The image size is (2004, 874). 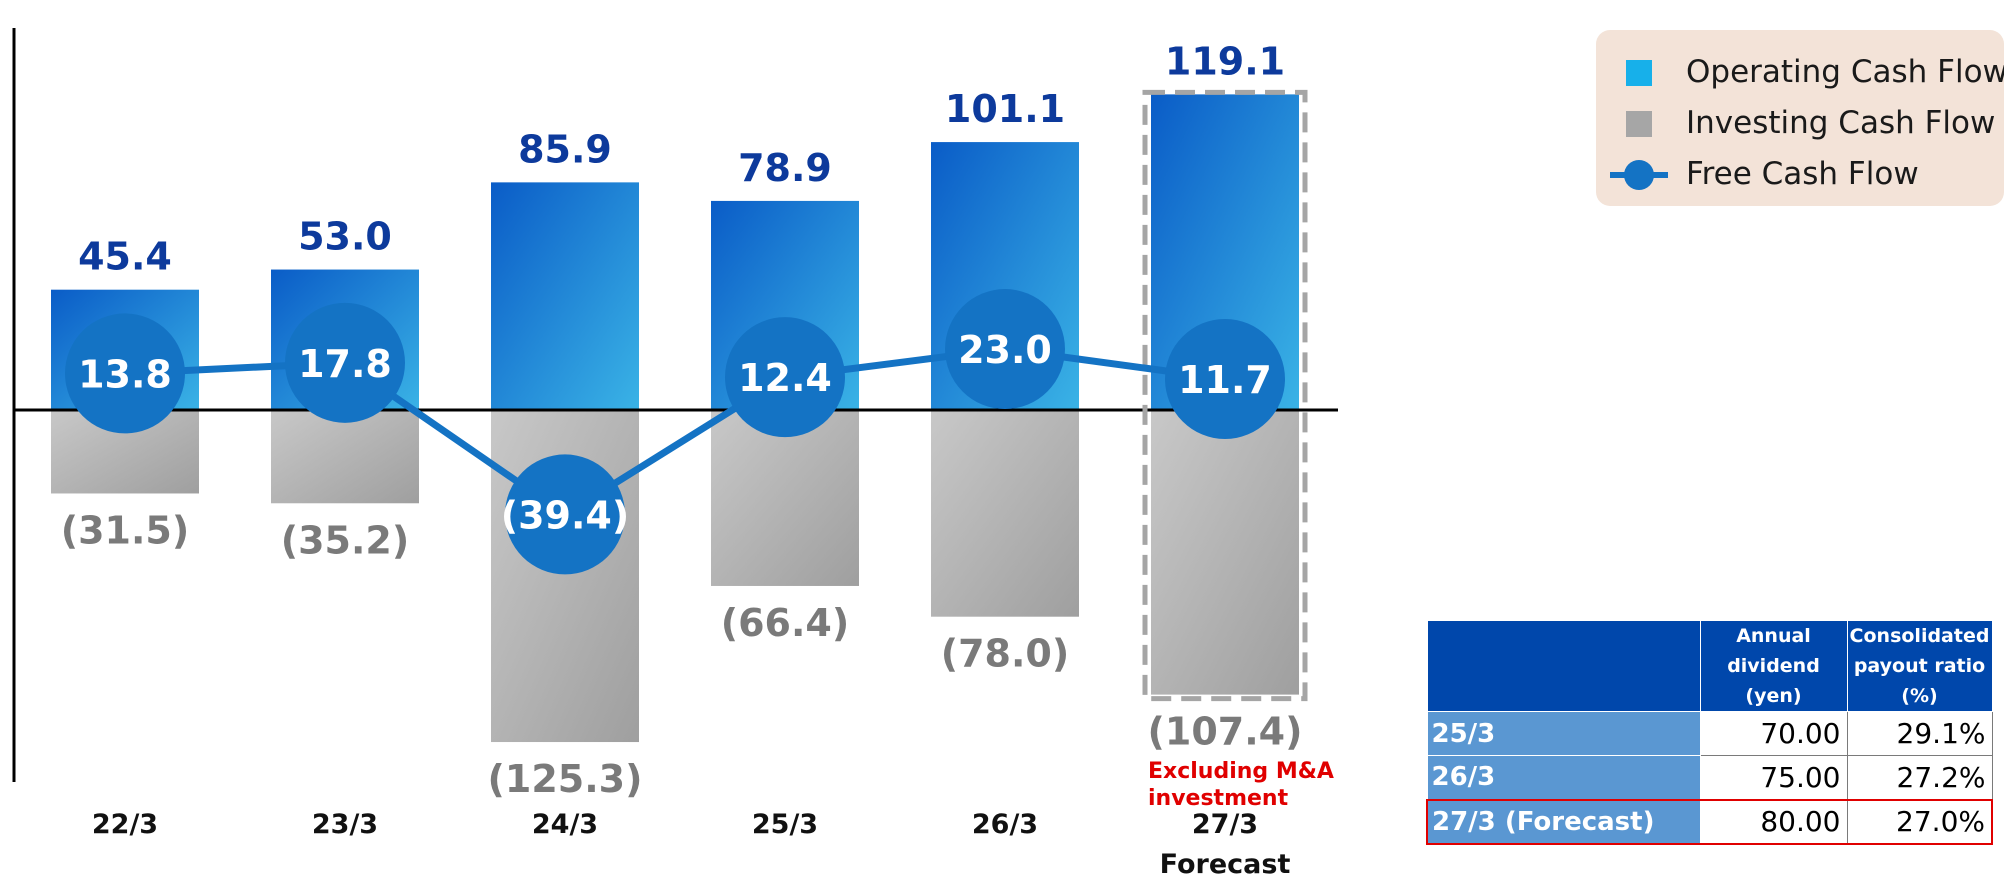 What do you see at coordinates (1919, 696) in the screenshot?
I see `header-line: (%)` at bounding box center [1919, 696].